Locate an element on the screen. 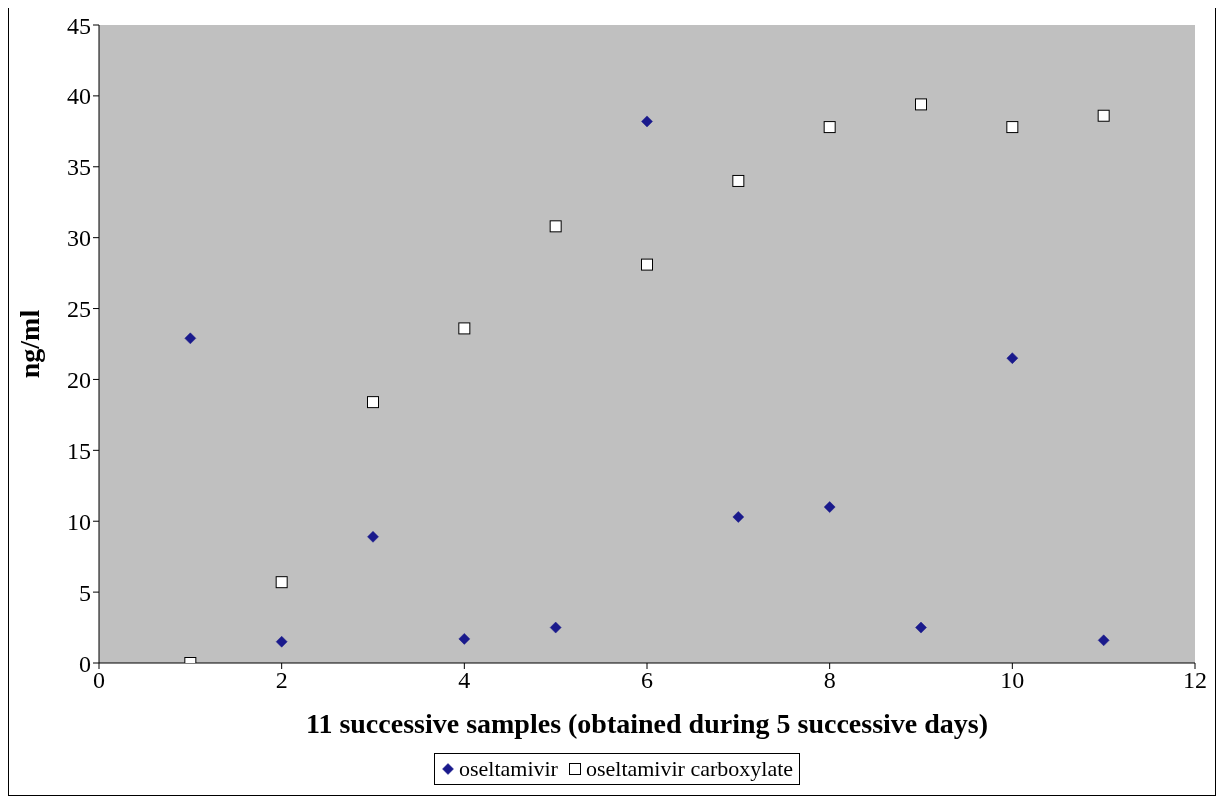 This screenshot has width=1222, height=803. x-tick-label: 2 is located at coordinates (281, 680).